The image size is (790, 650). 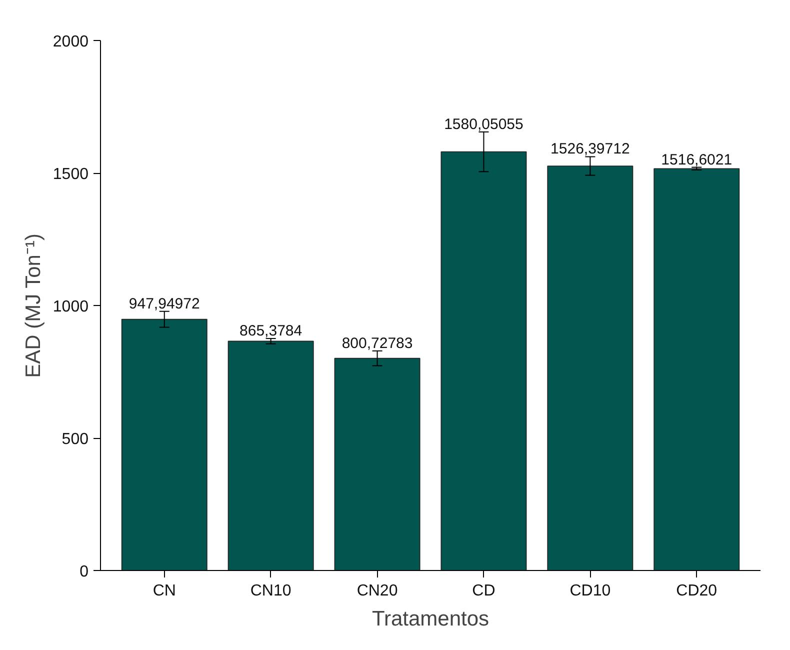 I want to click on data-label: 865,3784, so click(x=271, y=331).